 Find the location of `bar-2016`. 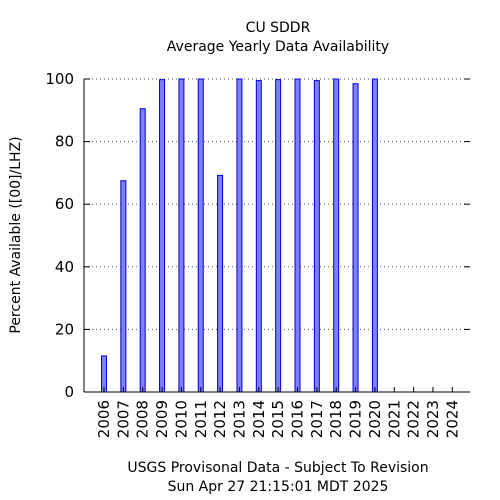

bar-2016 is located at coordinates (297, 235).